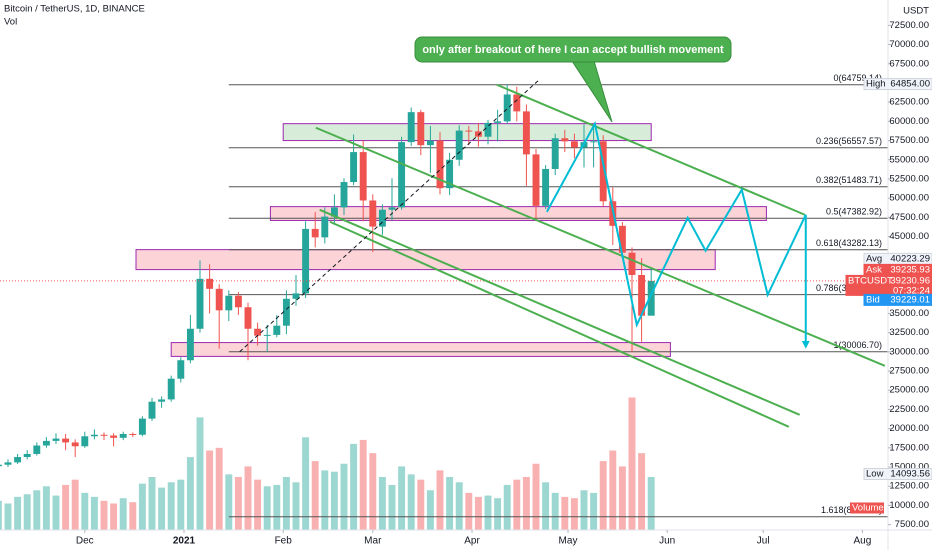 The width and height of the screenshot is (932, 550). Describe the element at coordinates (373, 541) in the screenshot. I see `x-tick-label: Mar` at that location.